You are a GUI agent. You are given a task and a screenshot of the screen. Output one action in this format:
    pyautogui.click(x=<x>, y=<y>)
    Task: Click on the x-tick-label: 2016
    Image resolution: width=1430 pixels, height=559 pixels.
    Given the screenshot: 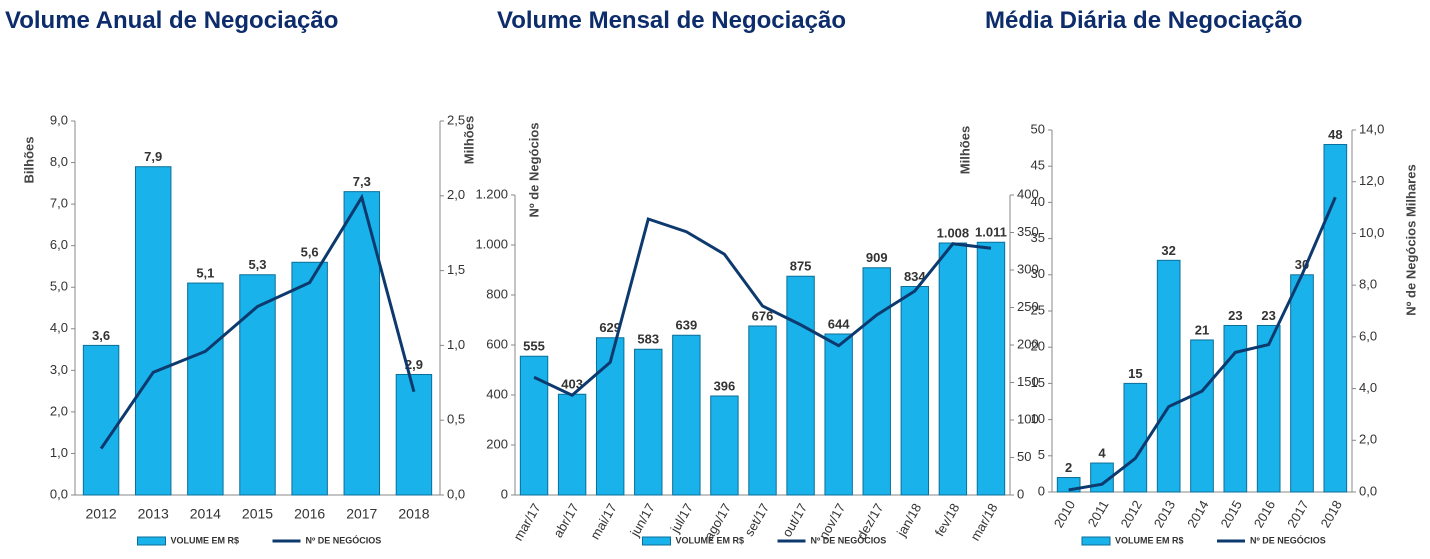 What is the action you would take?
    pyautogui.click(x=309, y=514)
    